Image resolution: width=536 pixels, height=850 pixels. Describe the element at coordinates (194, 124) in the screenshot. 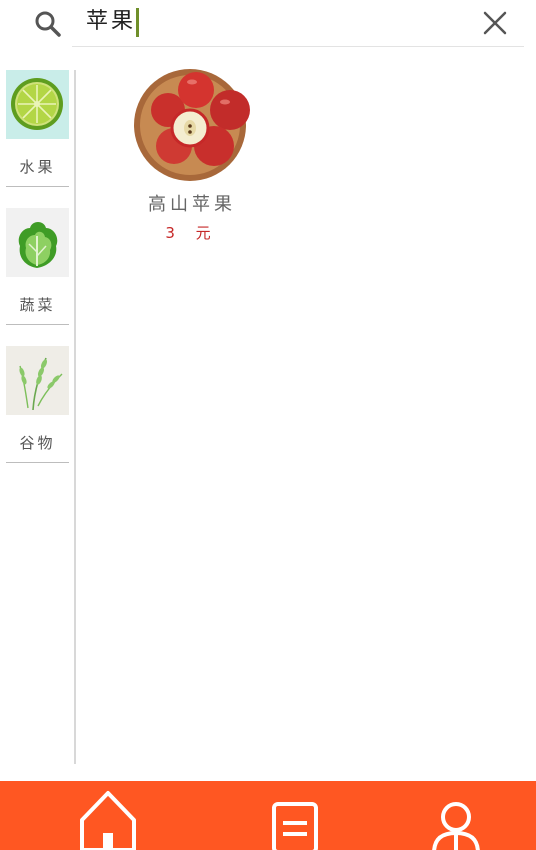

I see `apple-bowl-image` at that location.